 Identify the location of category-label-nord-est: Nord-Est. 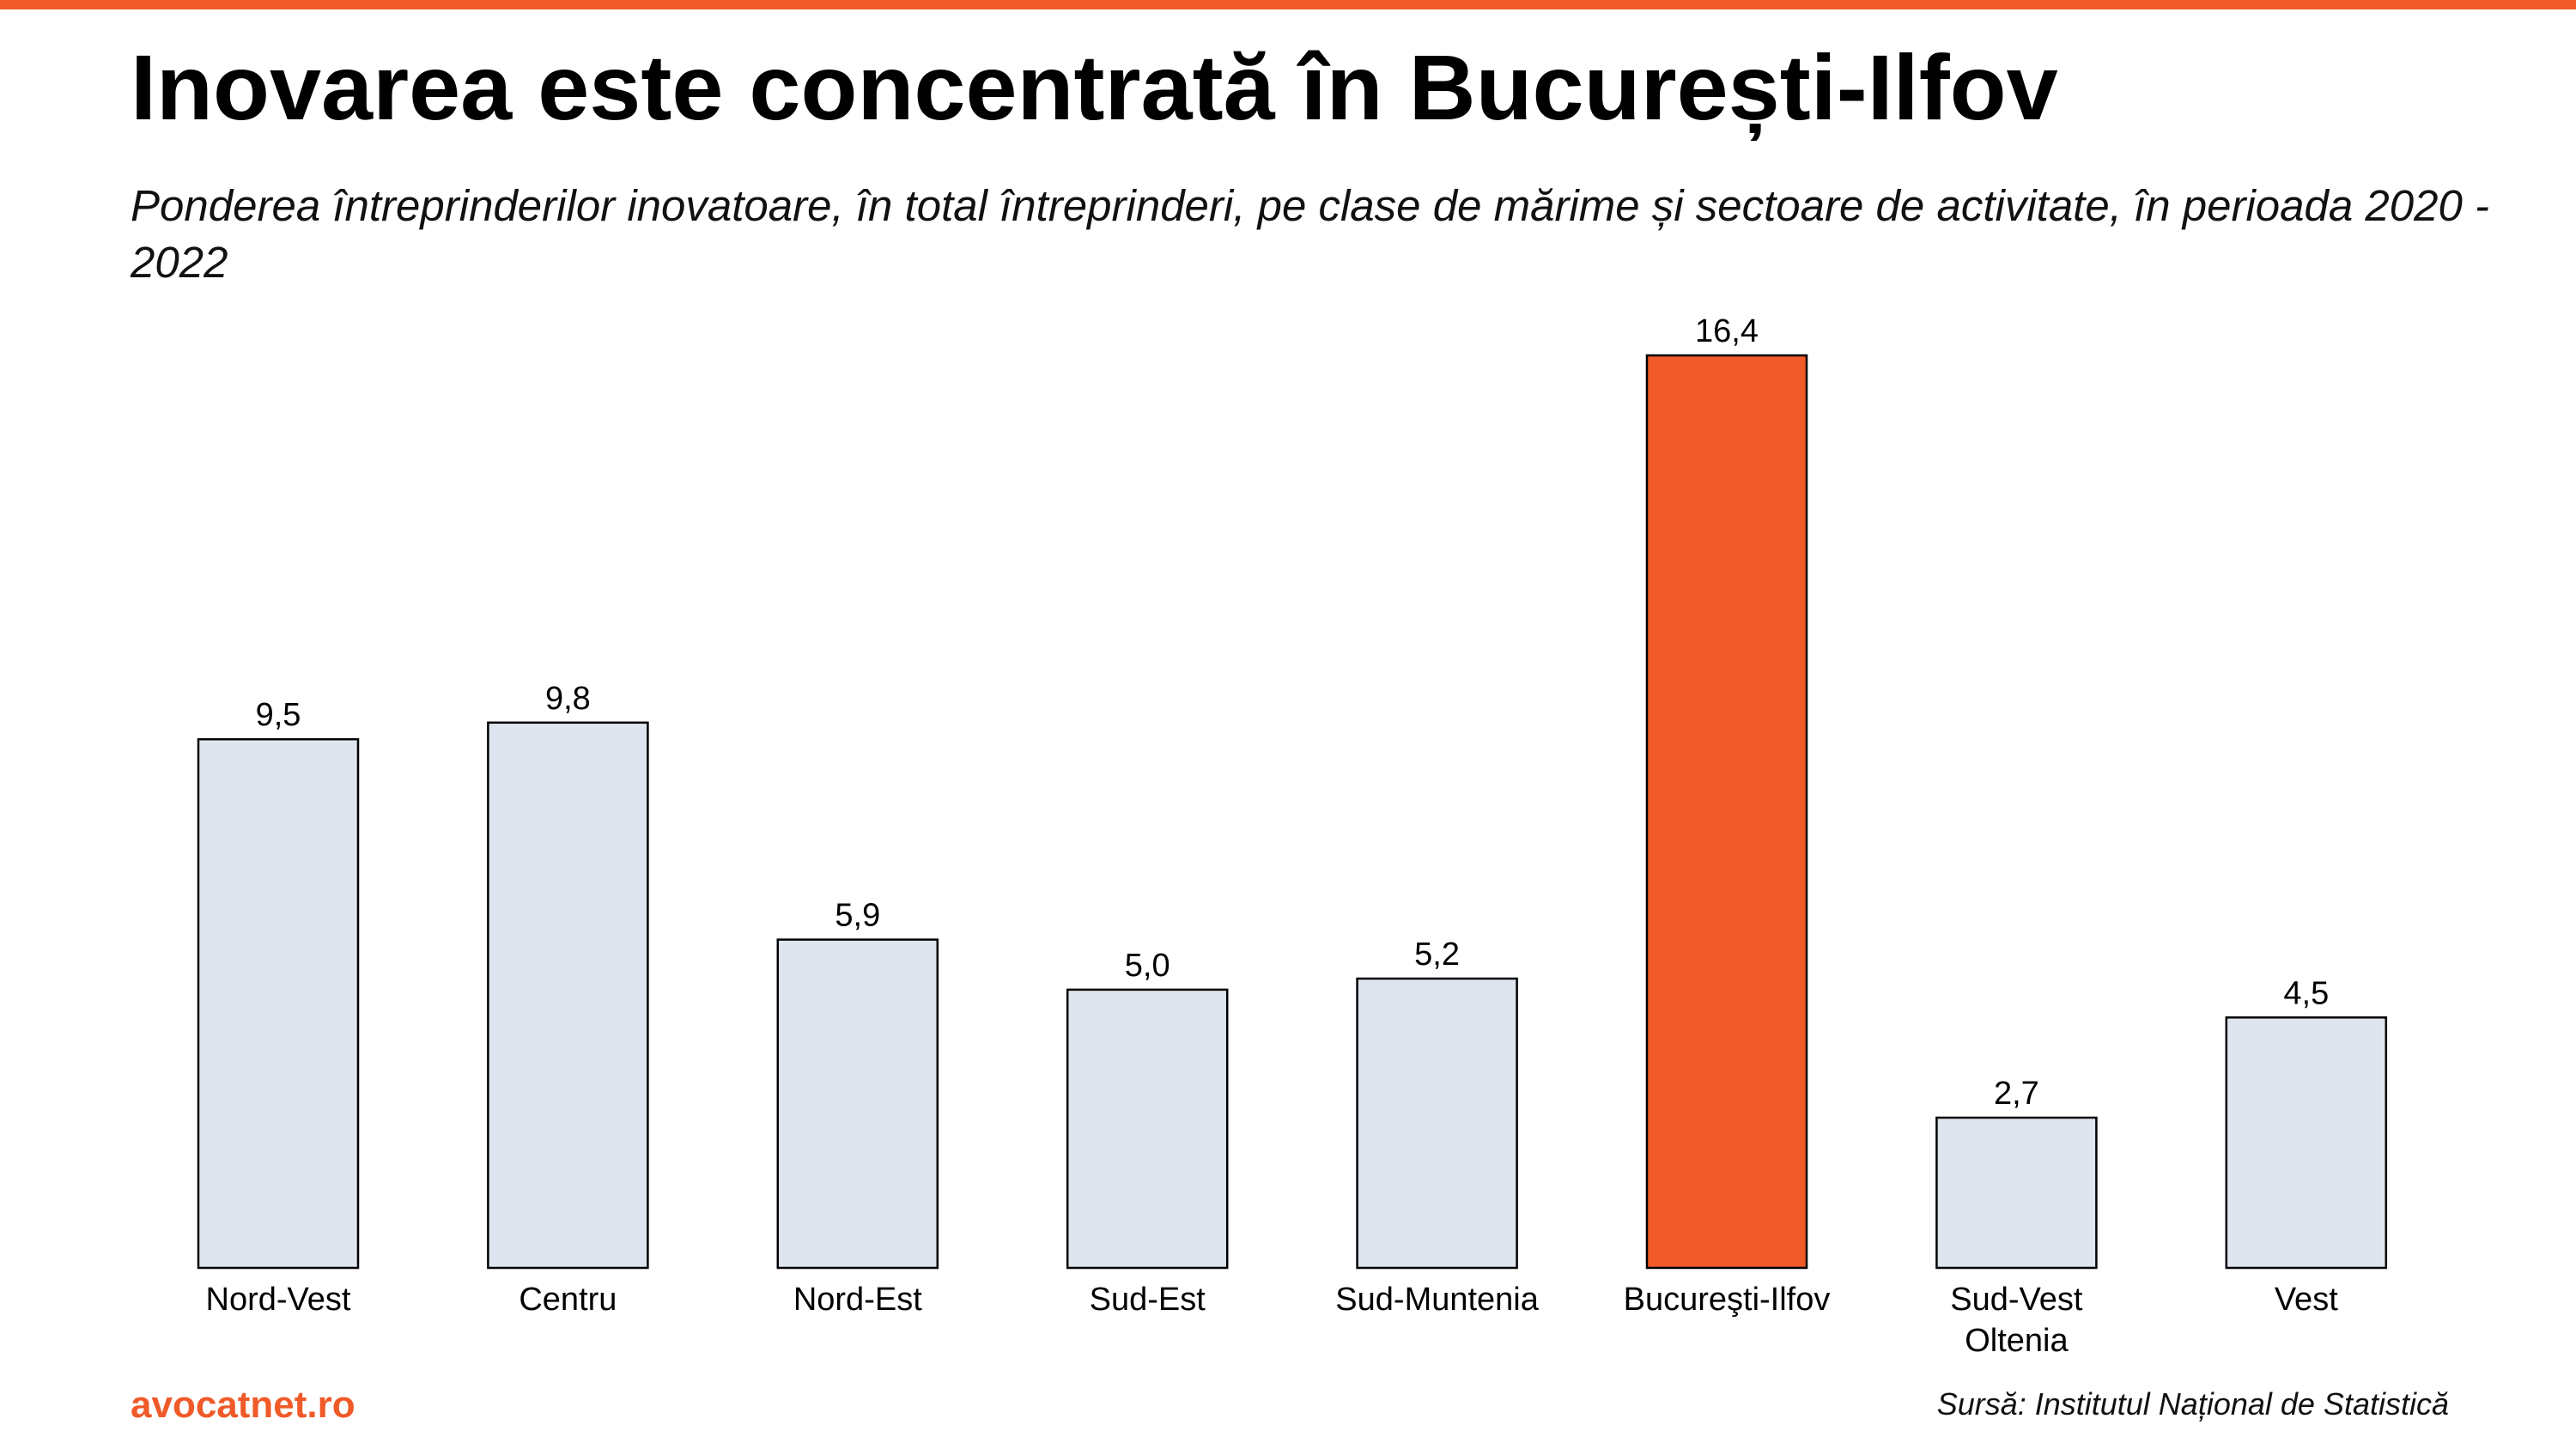
(857, 1300).